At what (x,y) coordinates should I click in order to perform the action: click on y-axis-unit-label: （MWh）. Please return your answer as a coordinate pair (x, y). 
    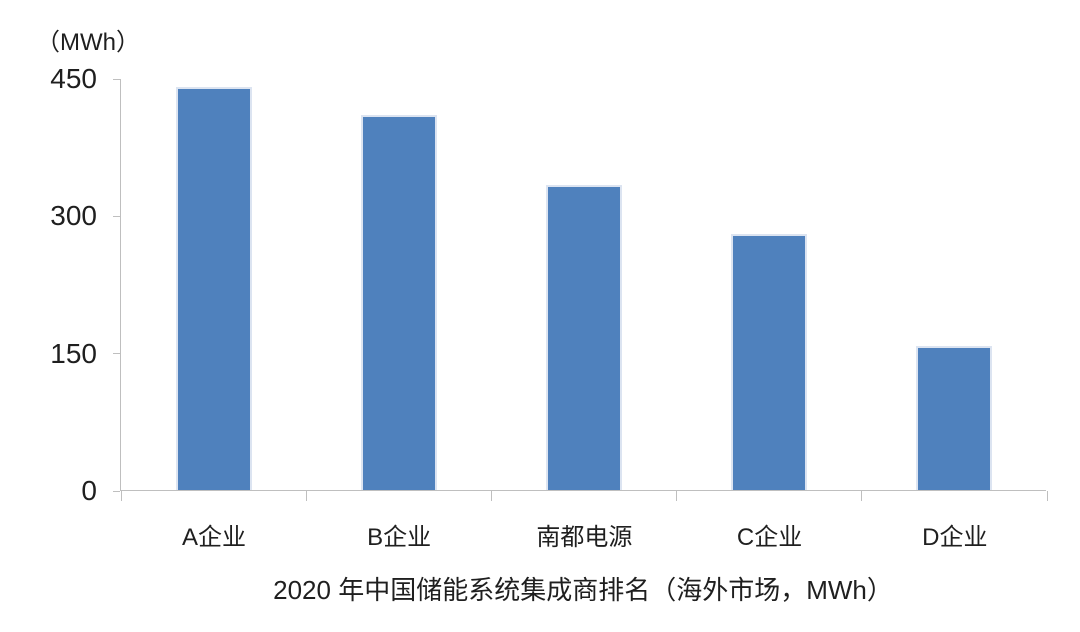
    Looking at the image, I should click on (88, 42).